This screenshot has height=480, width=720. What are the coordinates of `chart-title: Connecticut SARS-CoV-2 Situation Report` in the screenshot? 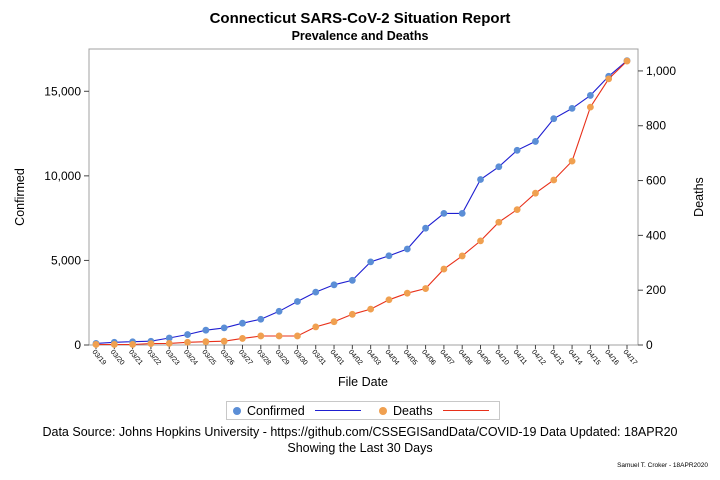 It's located at (360, 18).